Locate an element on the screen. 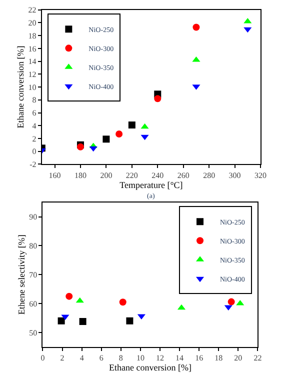 This screenshot has width=289, height=391. x-axis-title: Temperature [°C] is located at coordinates (151, 185).